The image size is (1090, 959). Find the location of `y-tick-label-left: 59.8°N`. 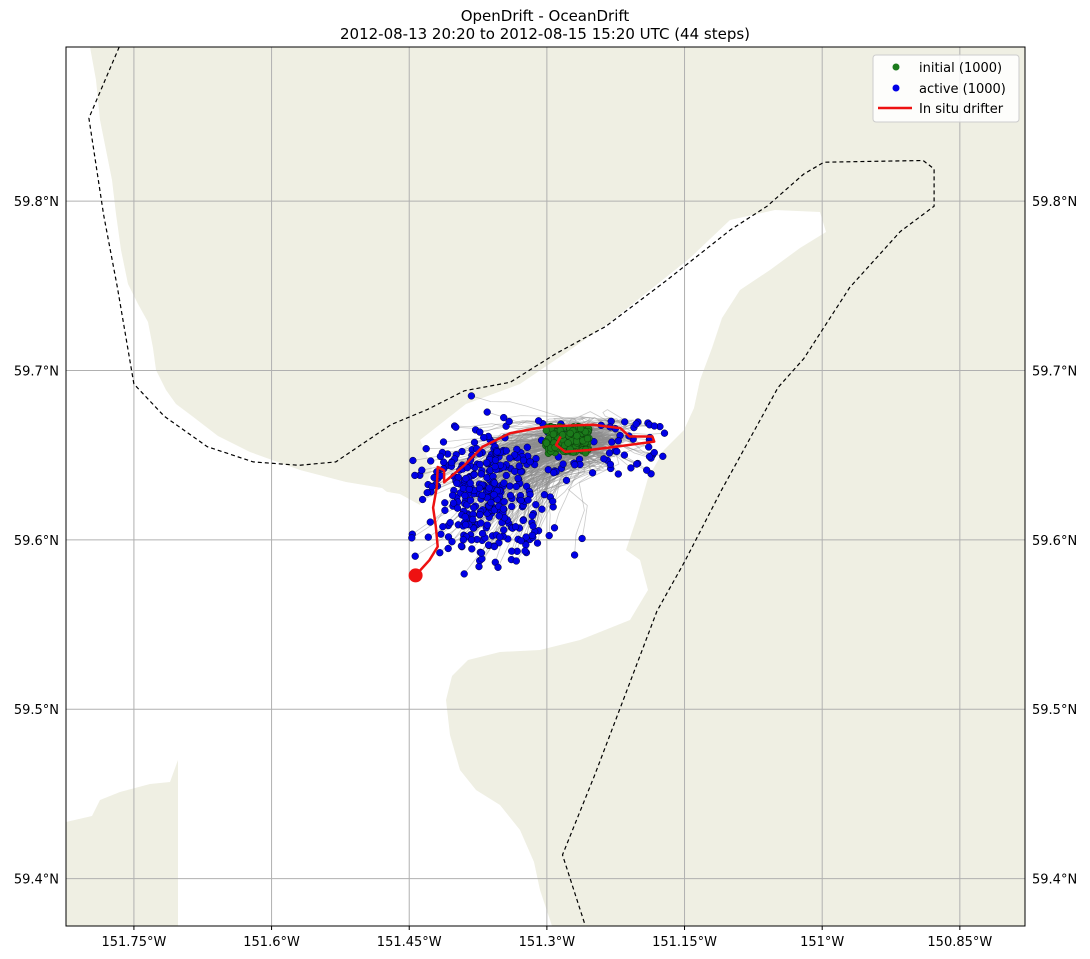

y-tick-label-left: 59.8°N is located at coordinates (36, 202).